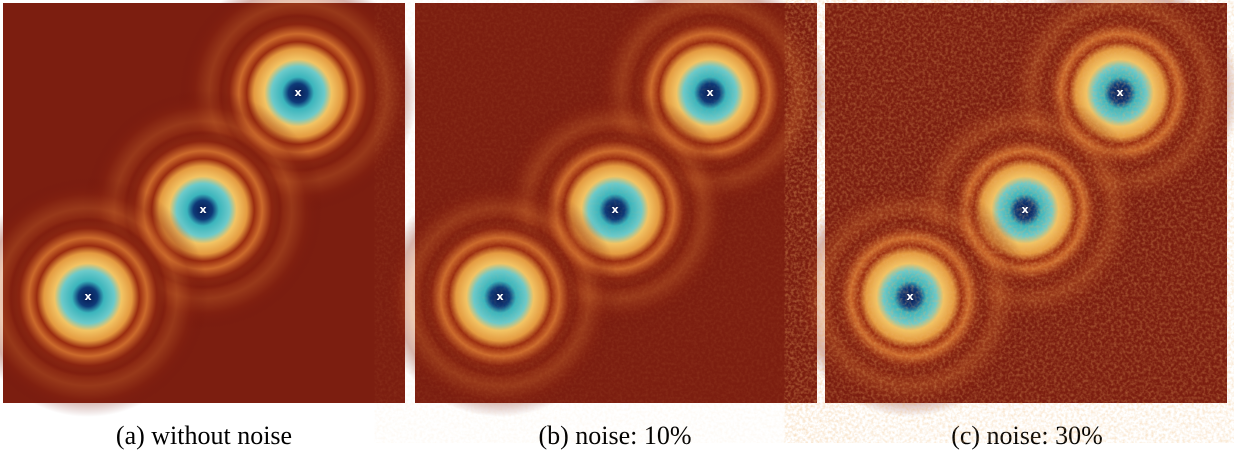  I want to click on source-field, so click(88, 297).